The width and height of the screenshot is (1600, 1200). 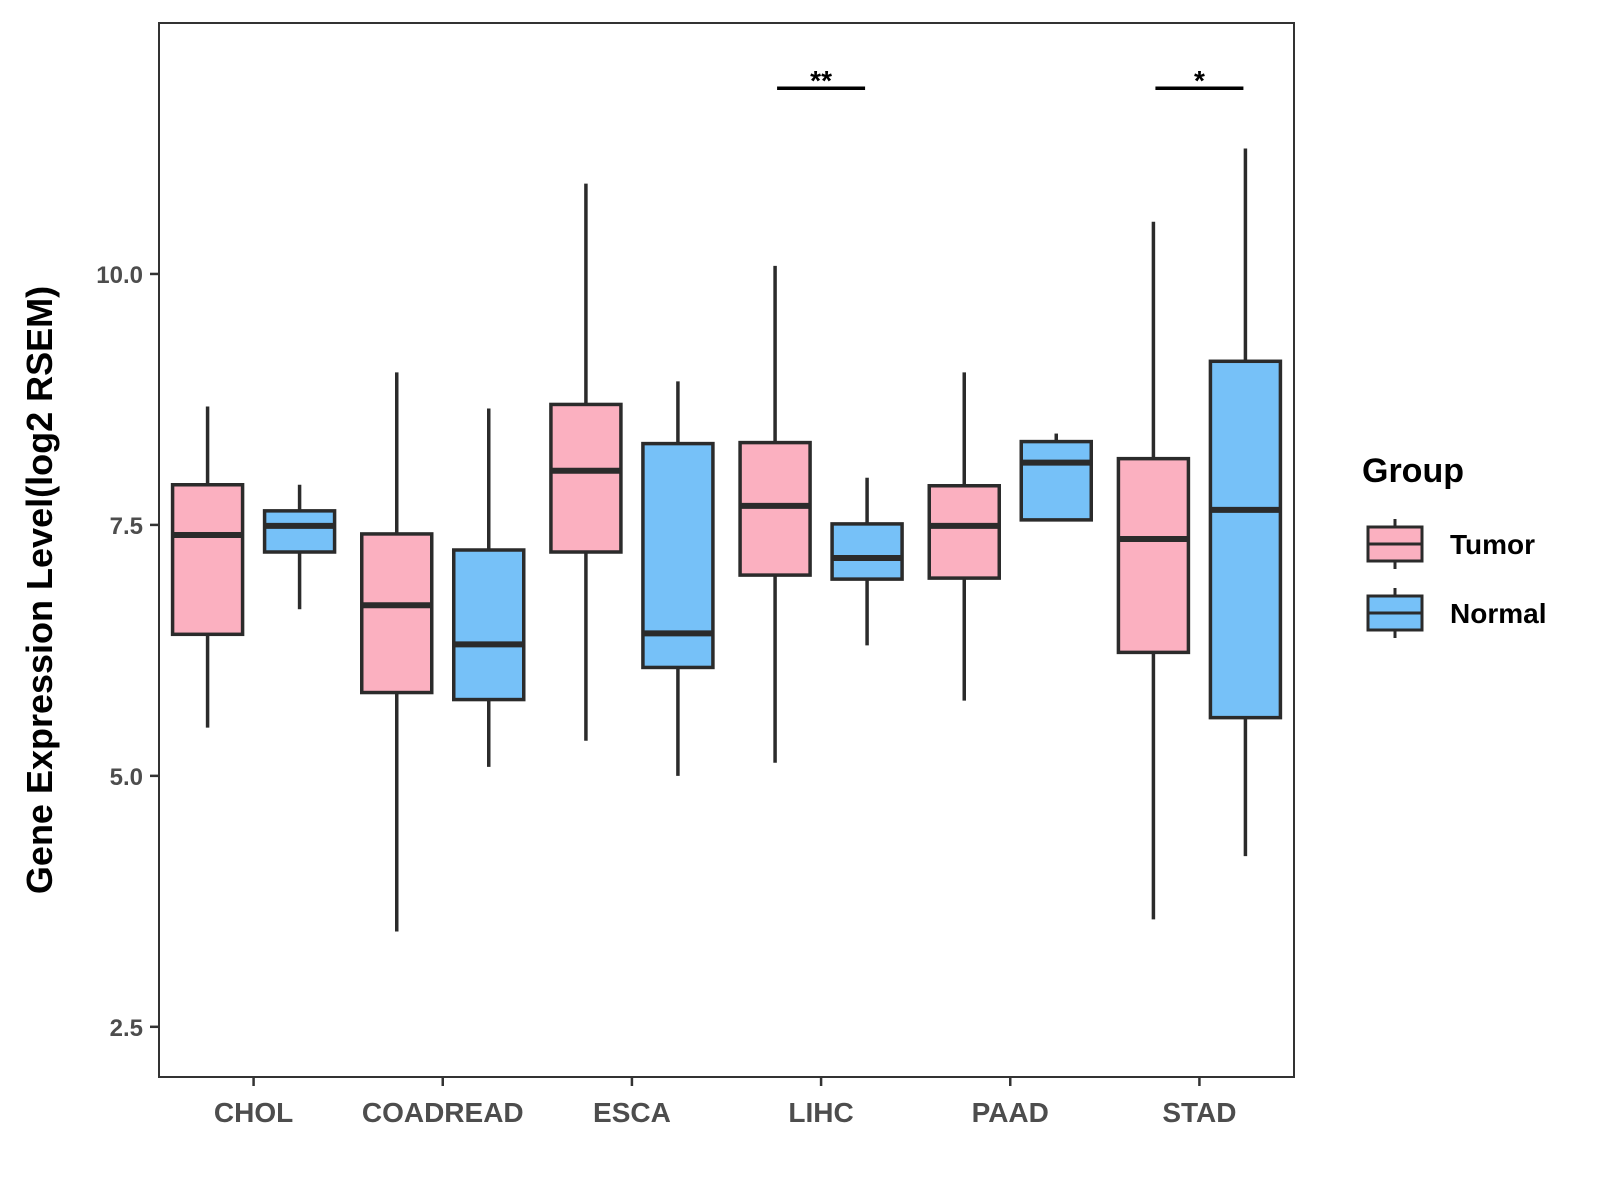 What do you see at coordinates (443, 1112) in the screenshot?
I see `x-tick-label: COADREAD` at bounding box center [443, 1112].